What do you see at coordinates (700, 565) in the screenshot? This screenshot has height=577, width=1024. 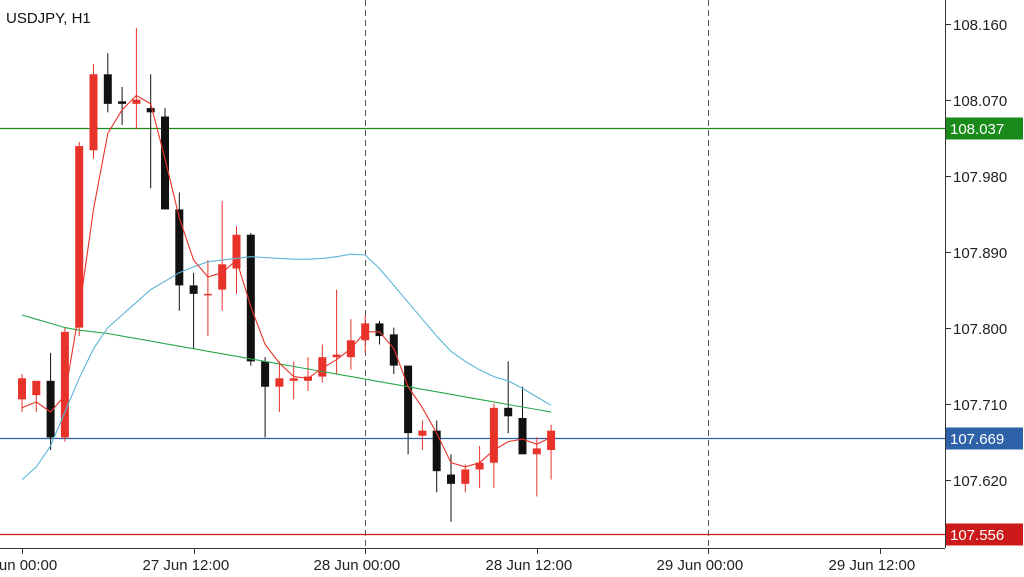 I see `x-tick-label-4: 29 Jun 00:00` at bounding box center [700, 565].